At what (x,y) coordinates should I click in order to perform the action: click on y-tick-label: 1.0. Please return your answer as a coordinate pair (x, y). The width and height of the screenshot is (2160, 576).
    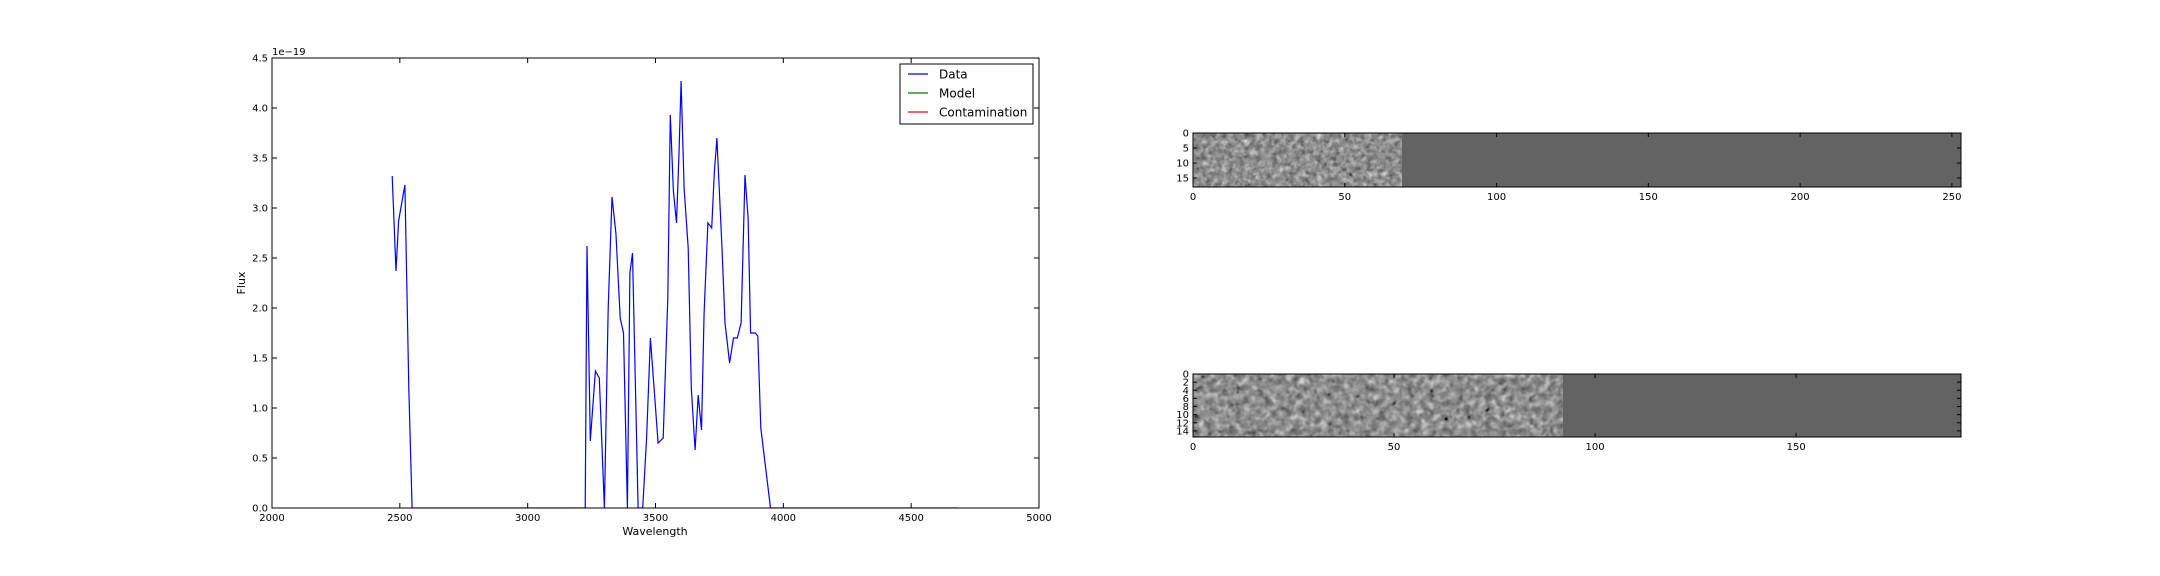
    Looking at the image, I should click on (260, 409).